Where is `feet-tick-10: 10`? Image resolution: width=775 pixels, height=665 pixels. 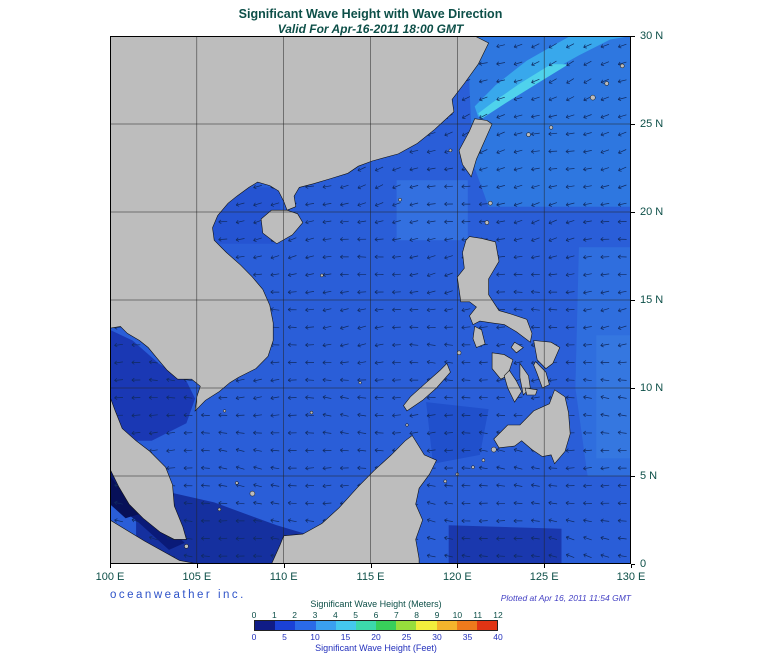 feet-tick-10: 10 is located at coordinates (315, 637).